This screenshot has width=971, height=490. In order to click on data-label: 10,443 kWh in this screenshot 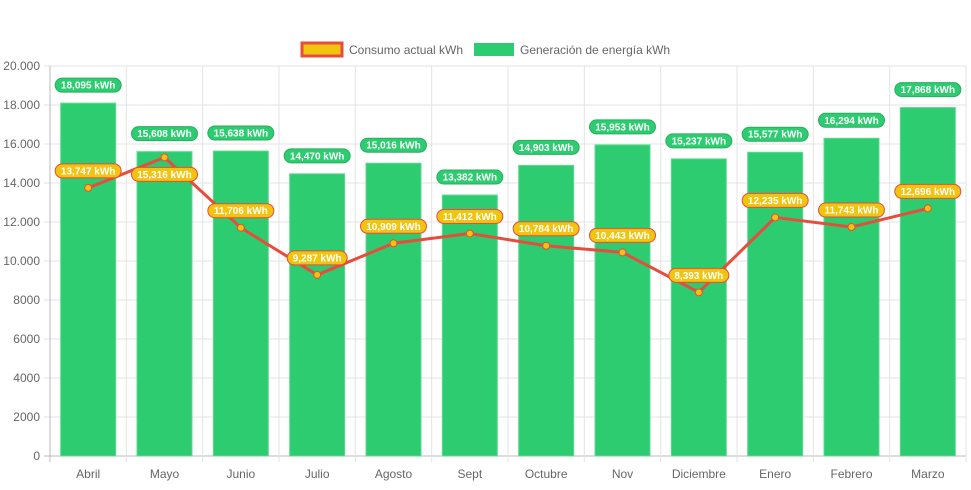, I will do `click(622, 236)`.